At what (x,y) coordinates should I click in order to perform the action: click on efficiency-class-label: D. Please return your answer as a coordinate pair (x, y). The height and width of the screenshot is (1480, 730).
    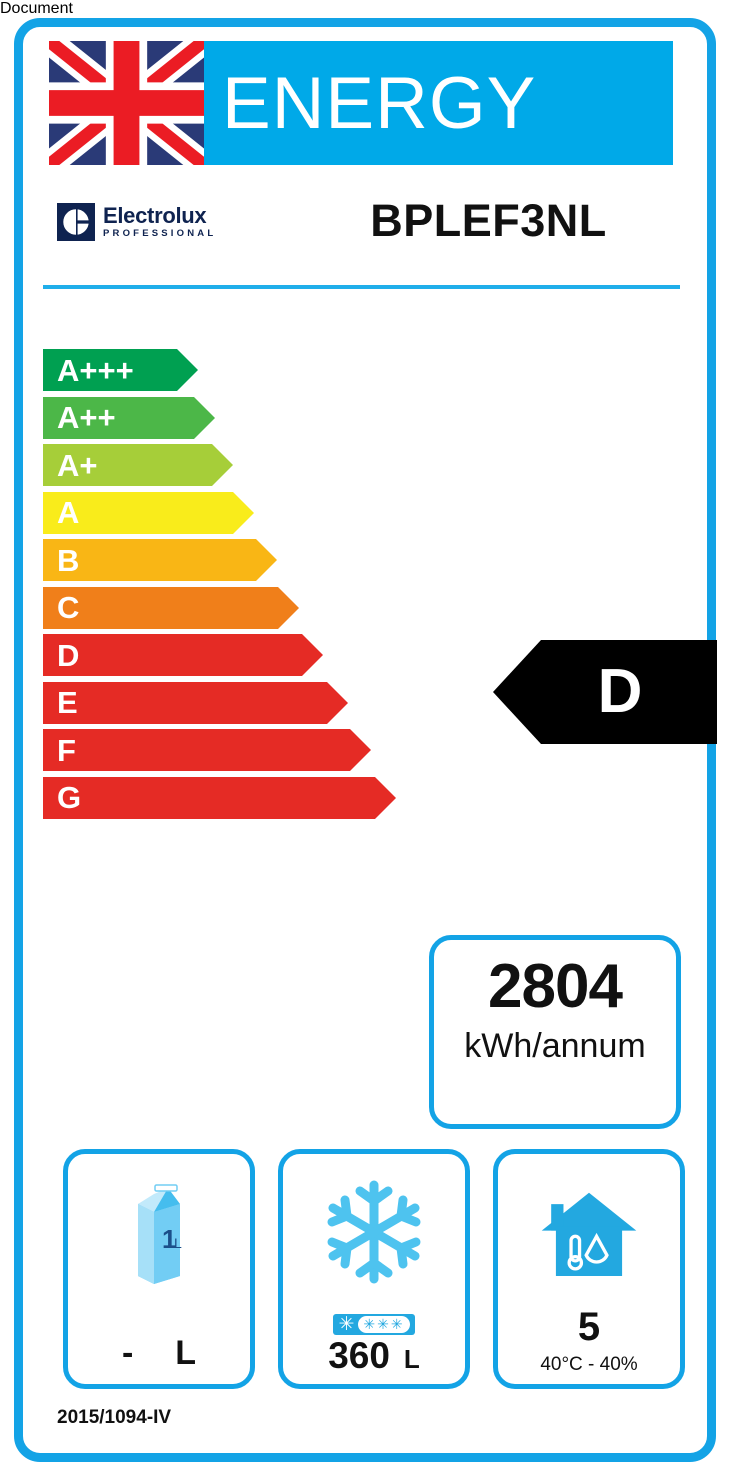
    Looking at the image, I should click on (68, 655).